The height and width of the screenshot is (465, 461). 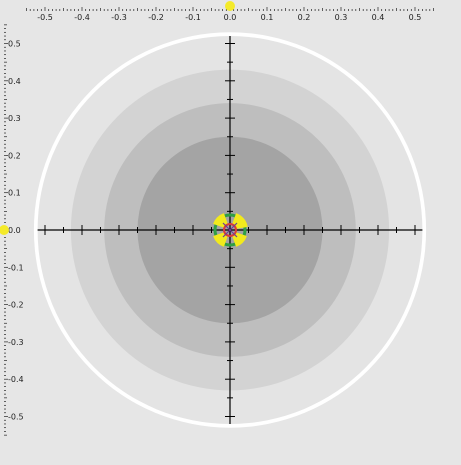 I want to click on left-axis-tick-label: 0.1, so click(x=14, y=193).